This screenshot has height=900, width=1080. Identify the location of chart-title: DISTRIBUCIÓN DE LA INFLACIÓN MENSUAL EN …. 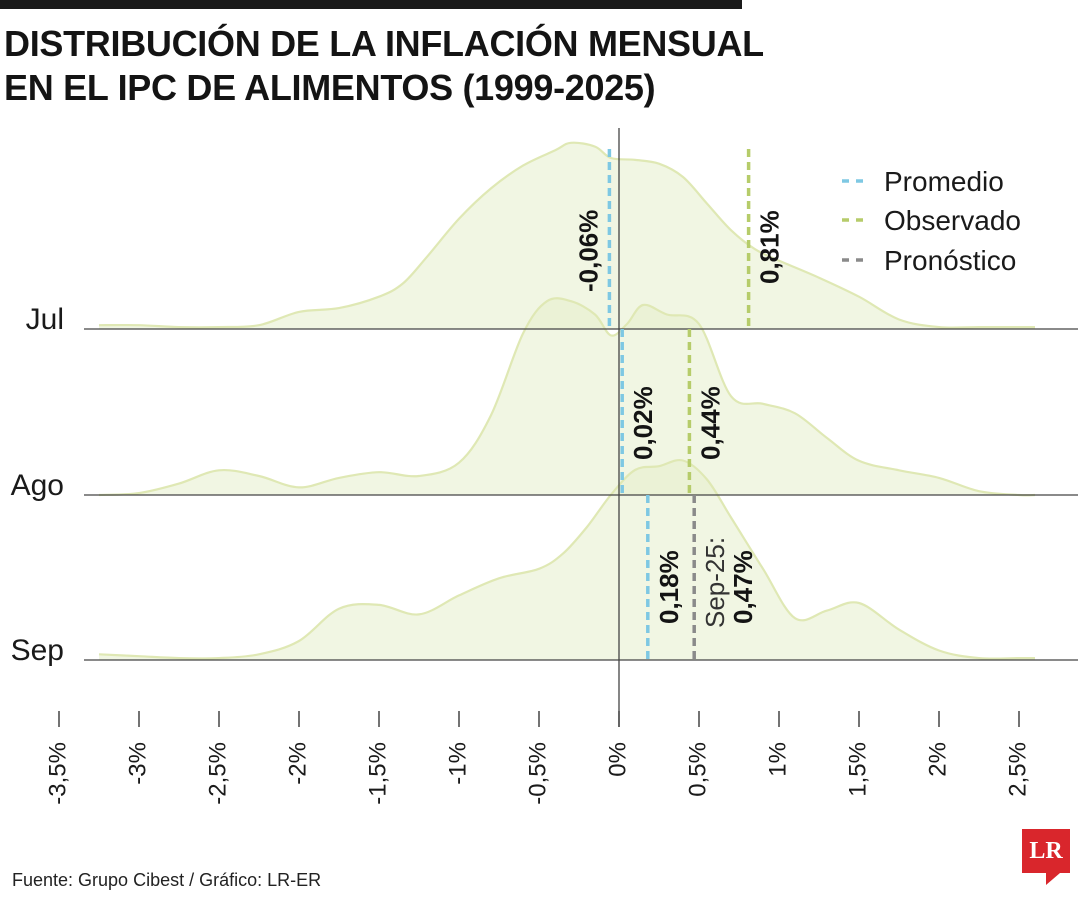
(384, 66).